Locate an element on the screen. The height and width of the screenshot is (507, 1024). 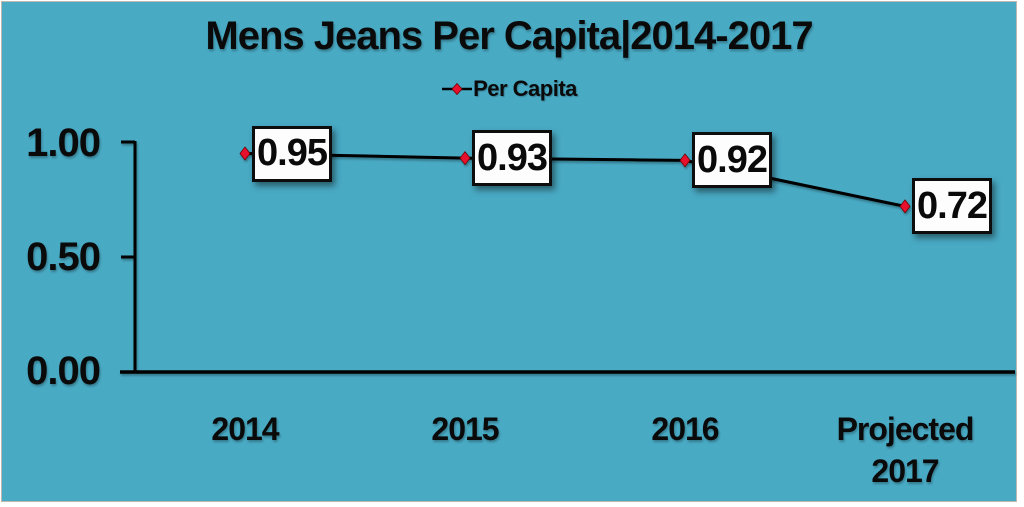
data-label: 0.92 is located at coordinates (732, 160).